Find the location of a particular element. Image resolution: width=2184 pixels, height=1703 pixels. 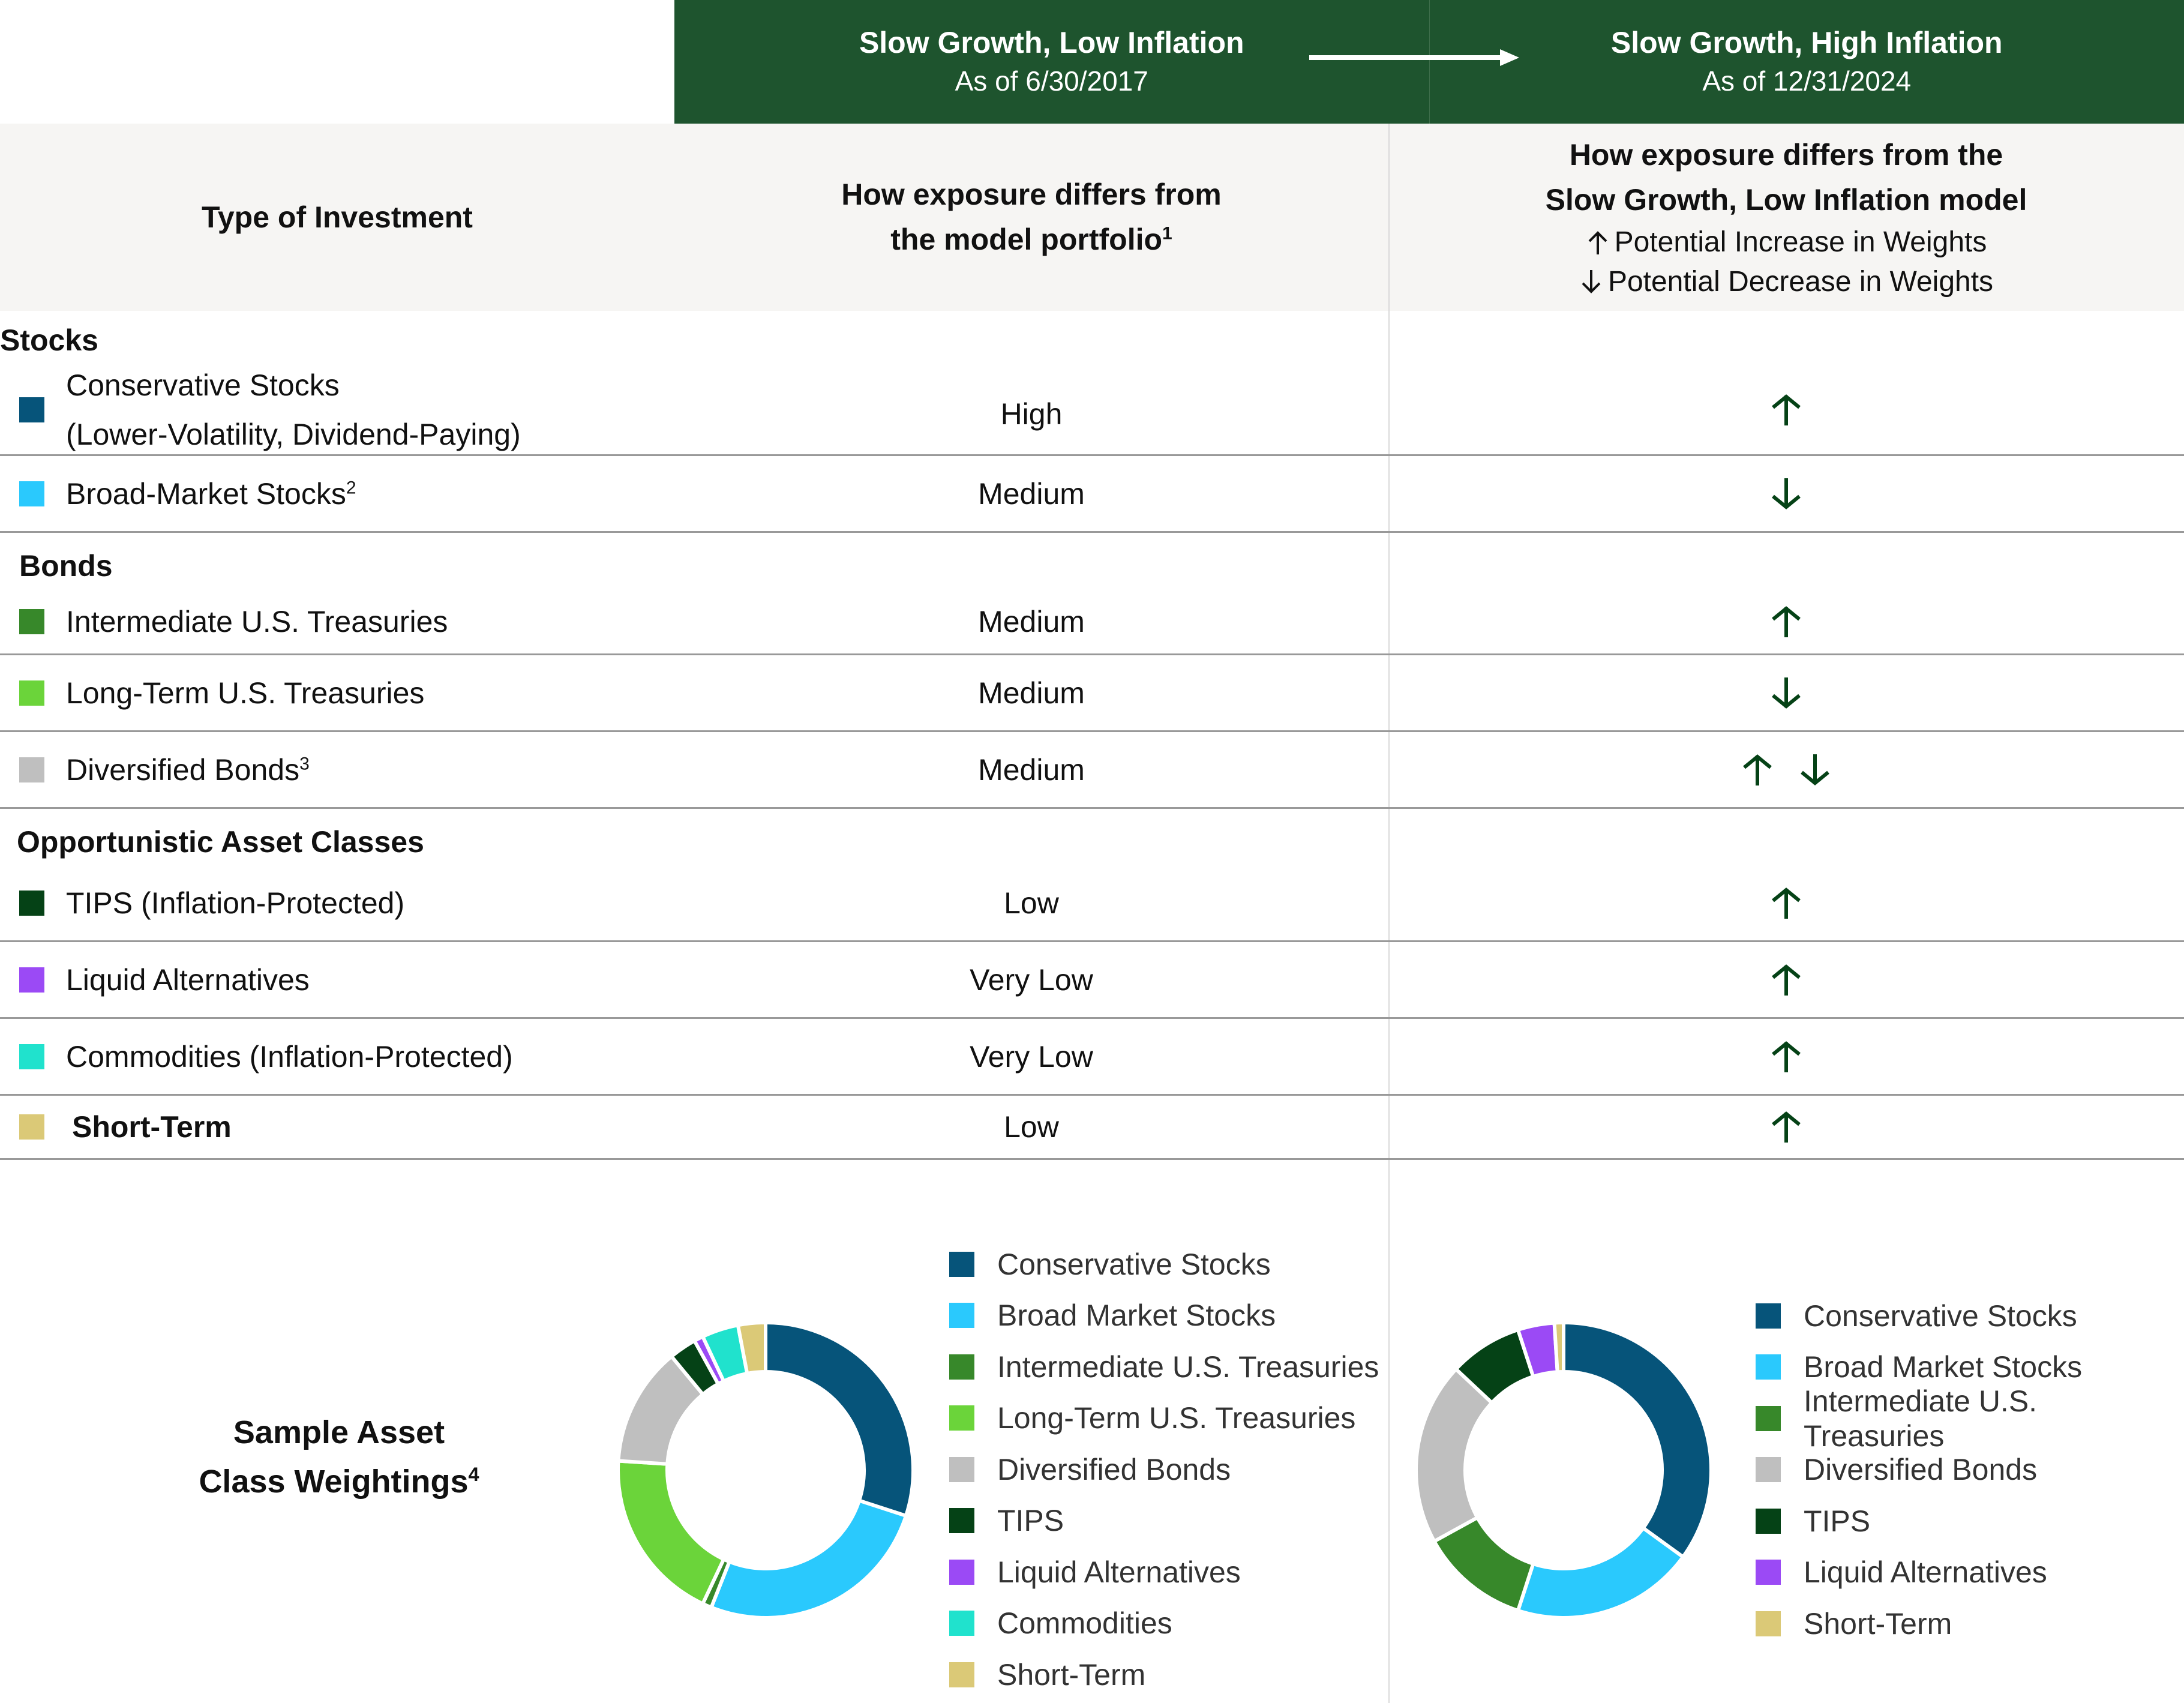

asset-label: Long-Term U.S. Treasuries is located at coordinates (245, 693).